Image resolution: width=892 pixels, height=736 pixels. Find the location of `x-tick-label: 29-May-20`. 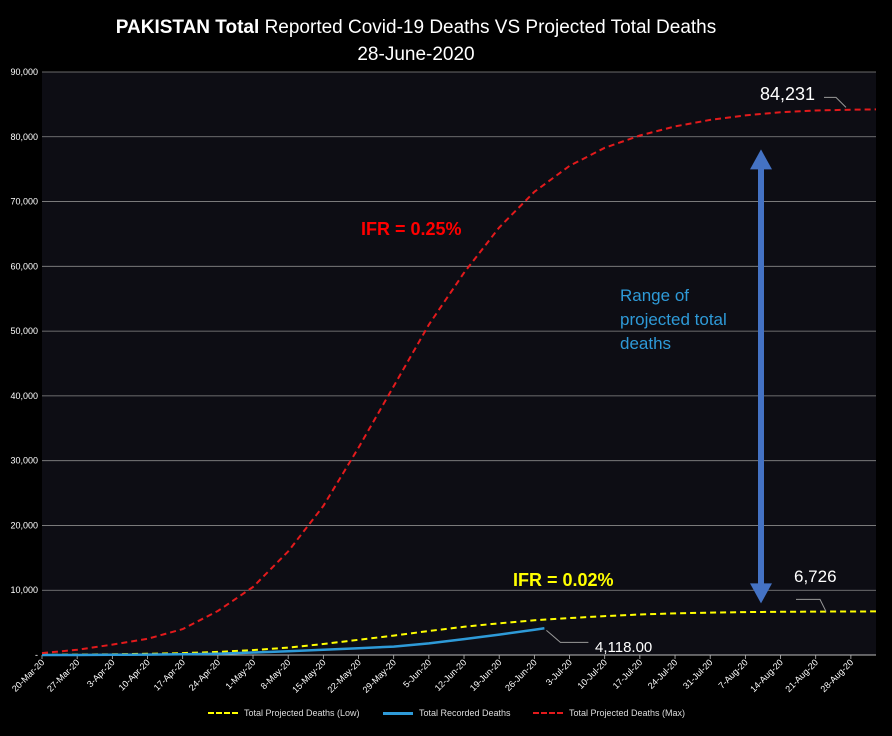

x-tick-label: 29-May-20 is located at coordinates (379, 675).